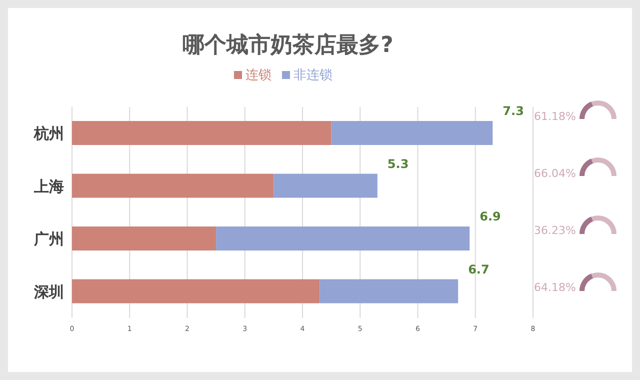 The height and width of the screenshot is (380, 640). I want to click on y-tick-label: 杭州, so click(48, 133).